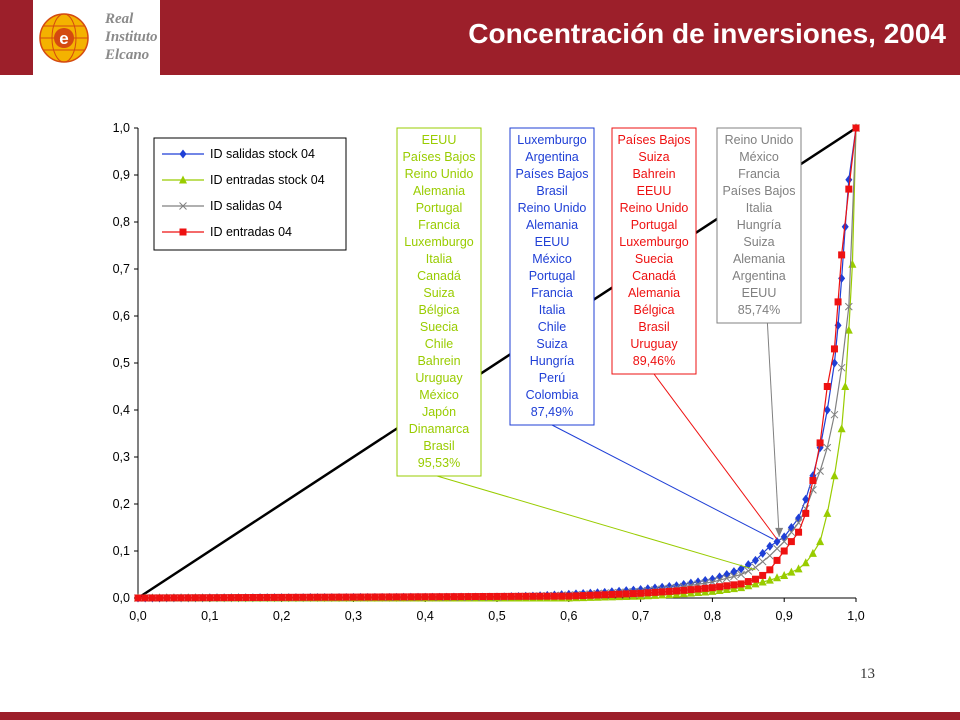  I want to click on leader-line, so click(715, 456).